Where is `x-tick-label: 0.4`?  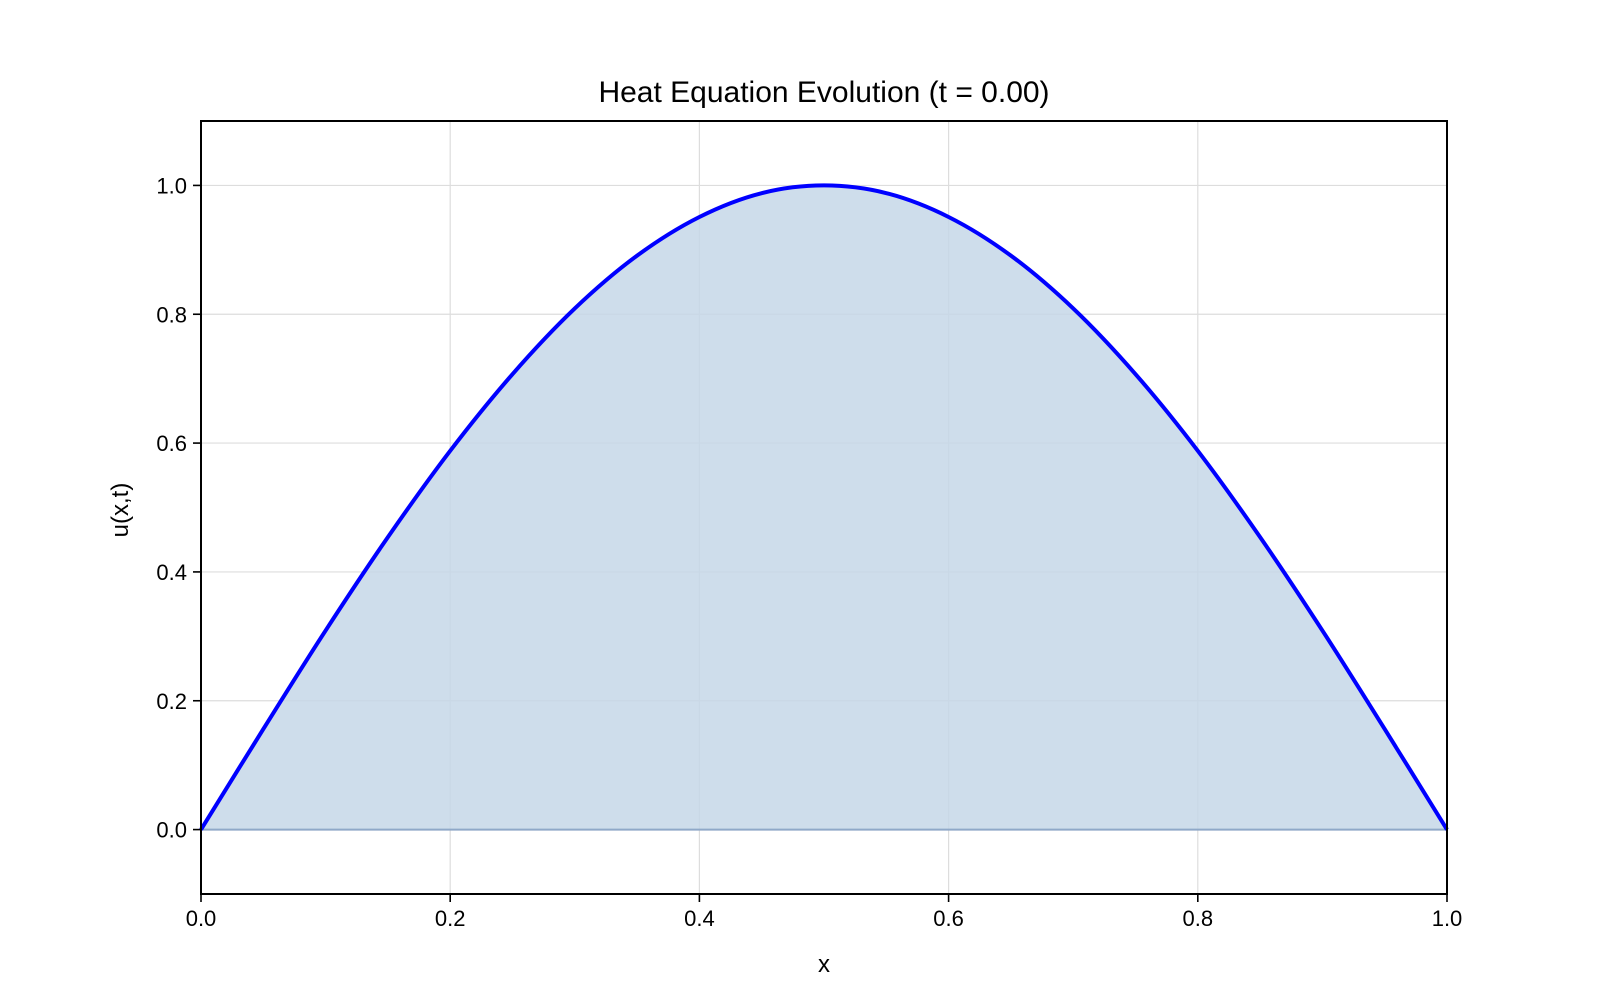 x-tick-label: 0.4 is located at coordinates (699, 918).